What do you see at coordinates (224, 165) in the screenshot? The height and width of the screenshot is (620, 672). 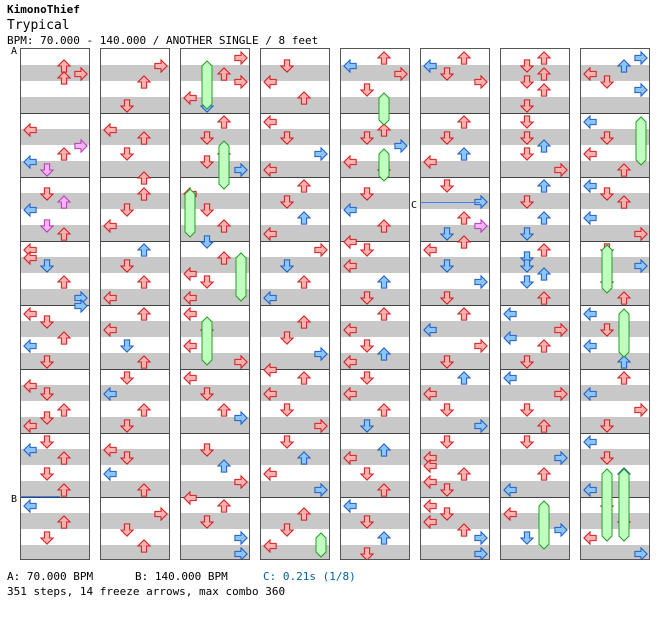 I see `freeze-arrow` at bounding box center [224, 165].